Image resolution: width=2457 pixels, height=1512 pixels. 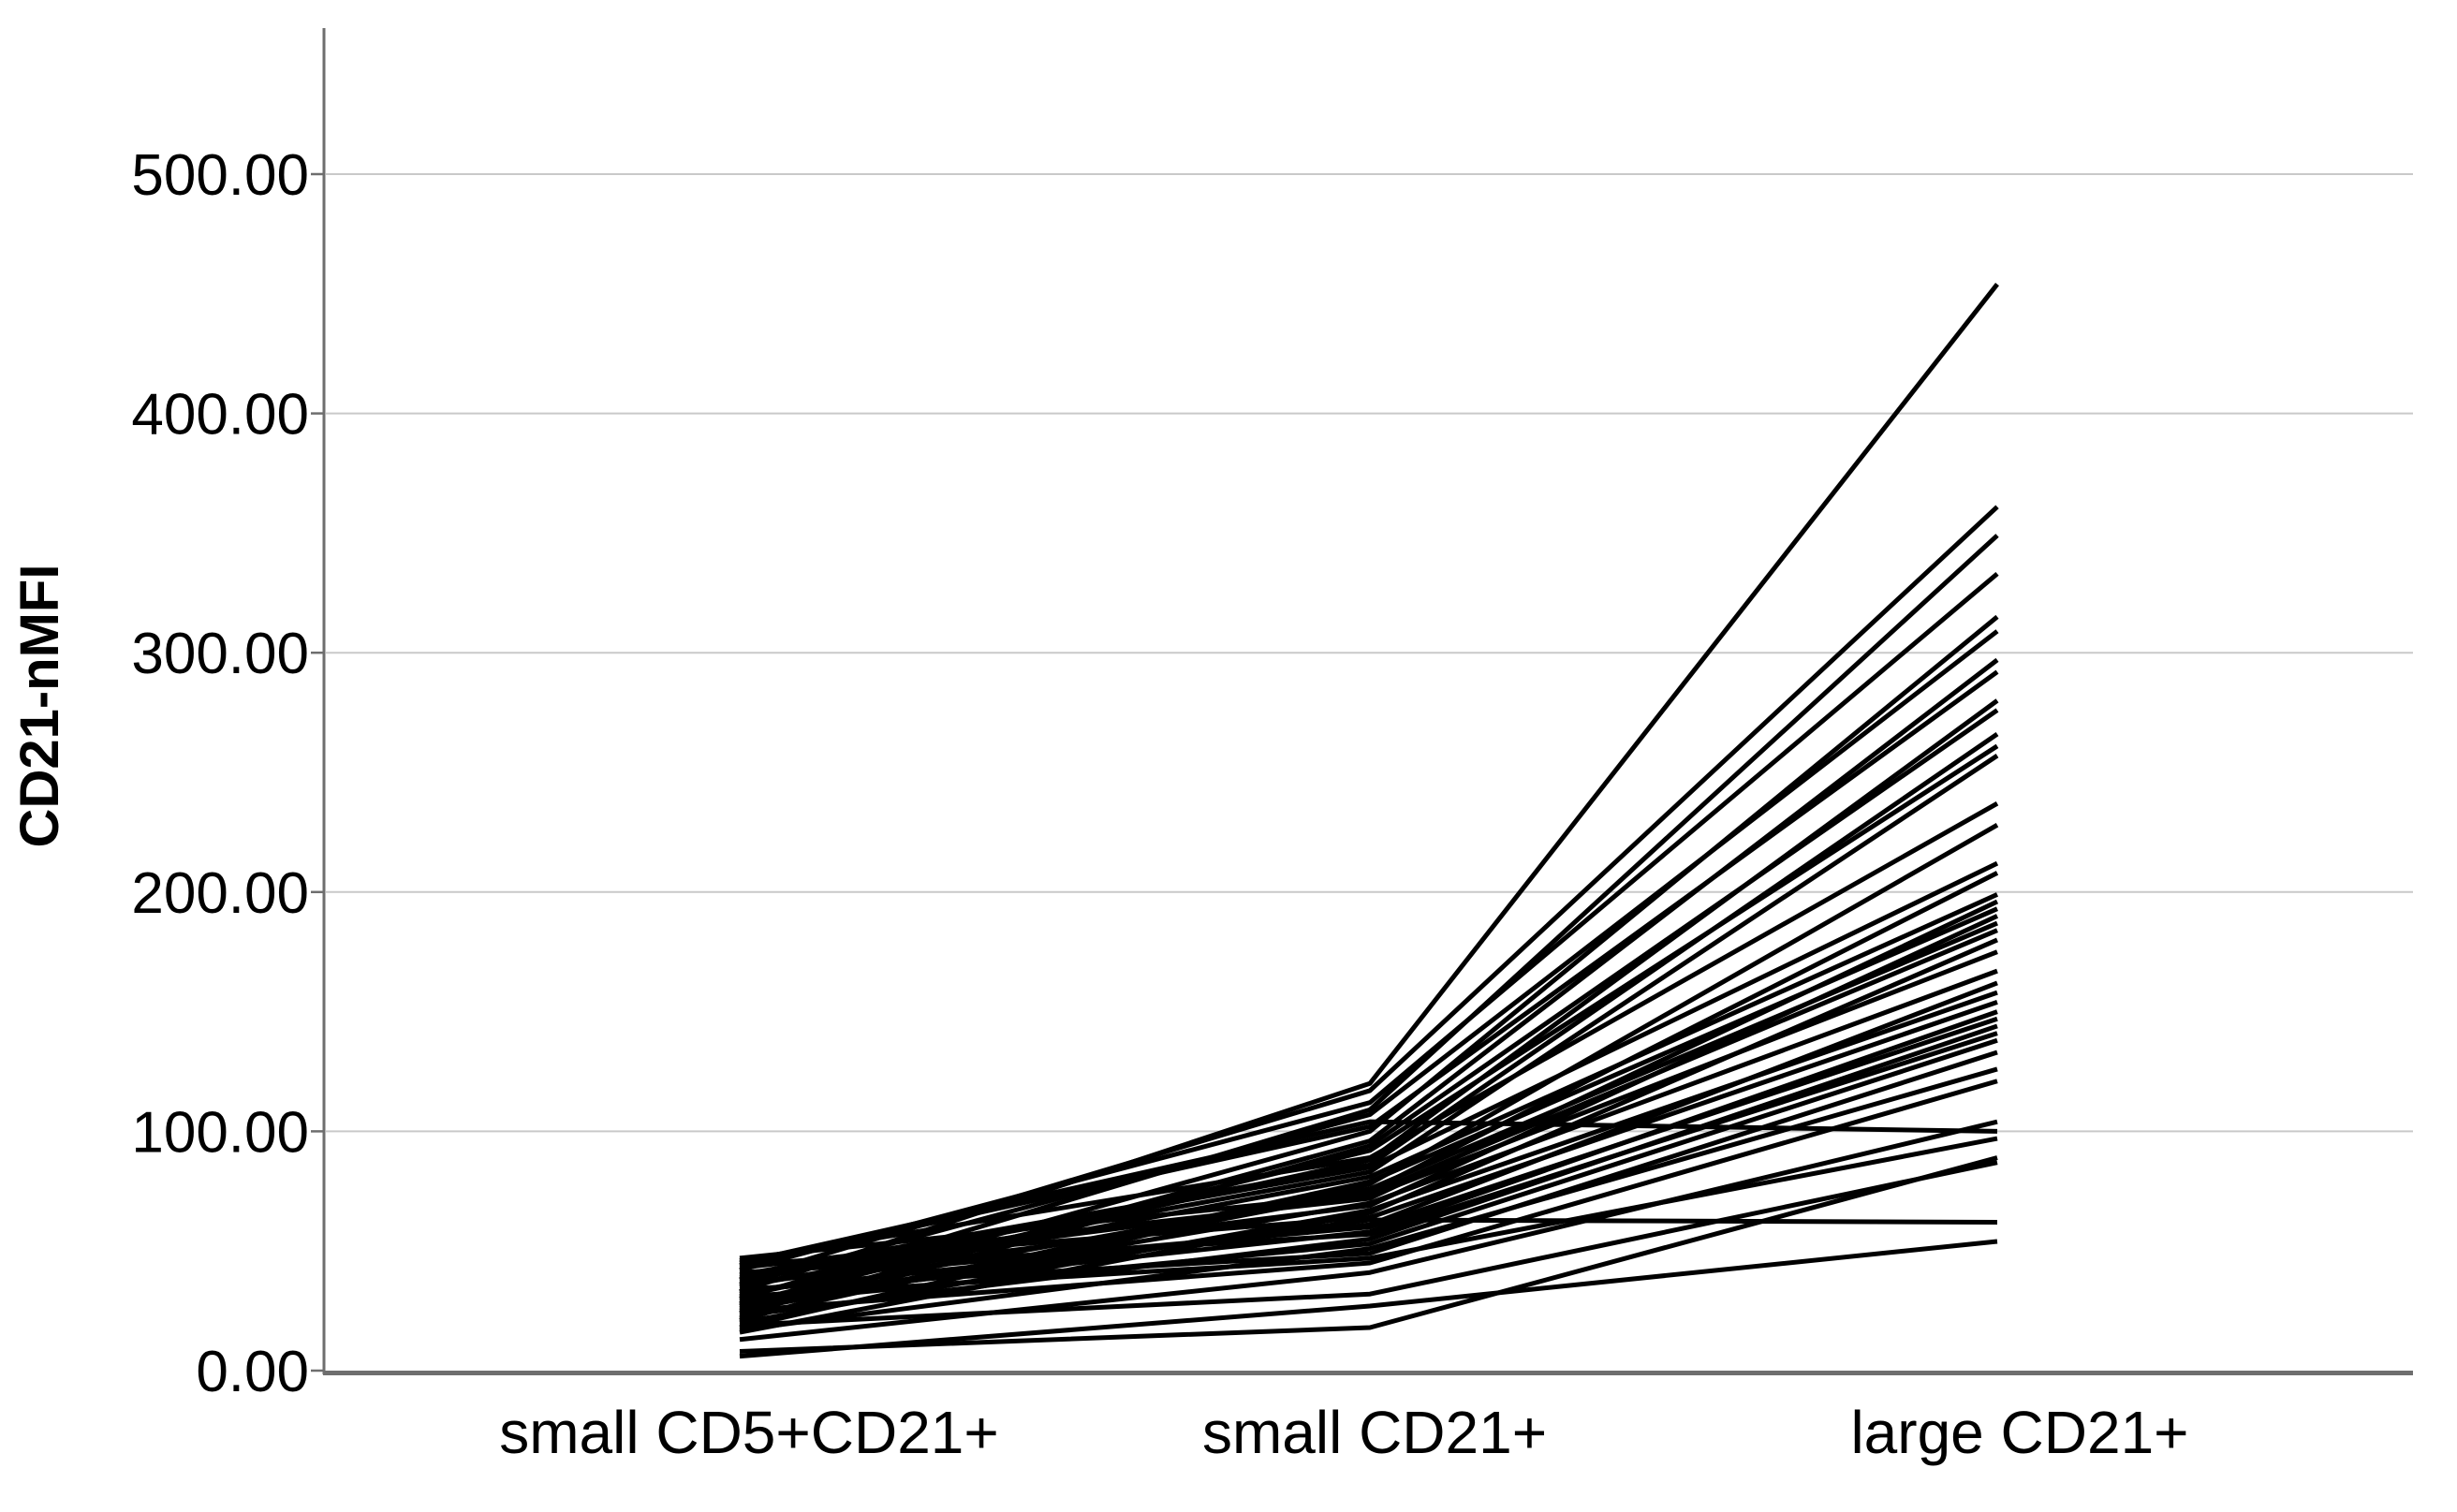 I want to click on x-category-label: small CD5+CD21+, so click(x=749, y=1432).